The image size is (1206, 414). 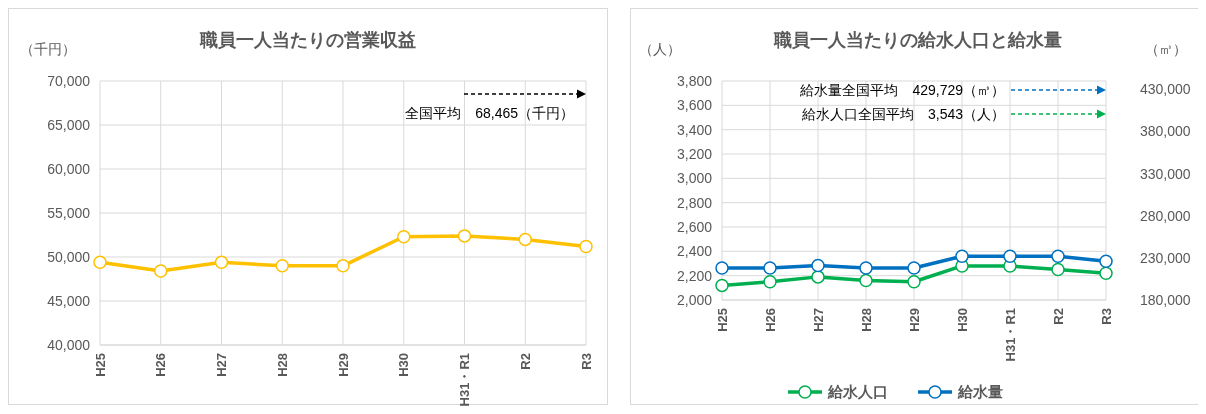 What do you see at coordinates (694, 251) in the screenshot?
I see `y-tick-label: 2,400` at bounding box center [694, 251].